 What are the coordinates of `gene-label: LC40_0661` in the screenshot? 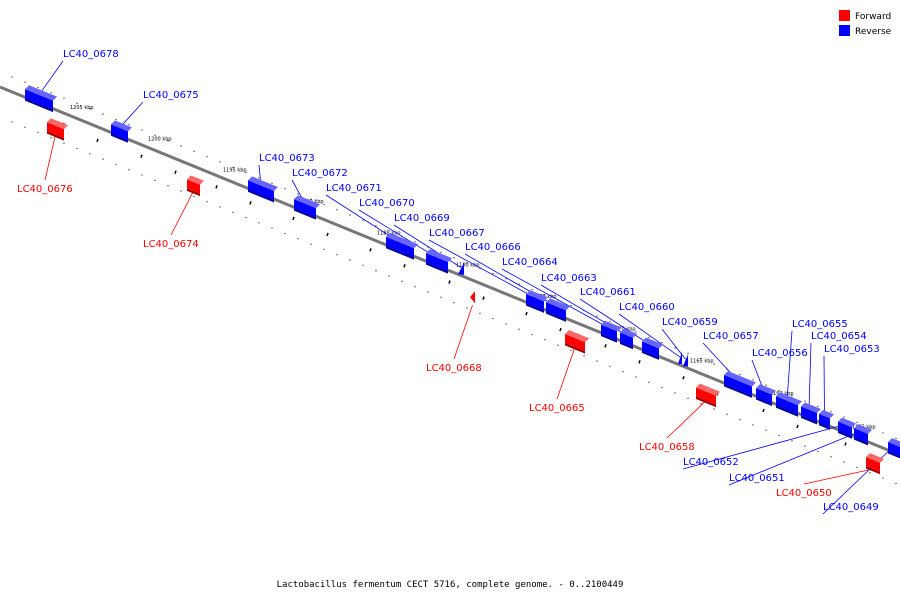 It's located at (608, 292).